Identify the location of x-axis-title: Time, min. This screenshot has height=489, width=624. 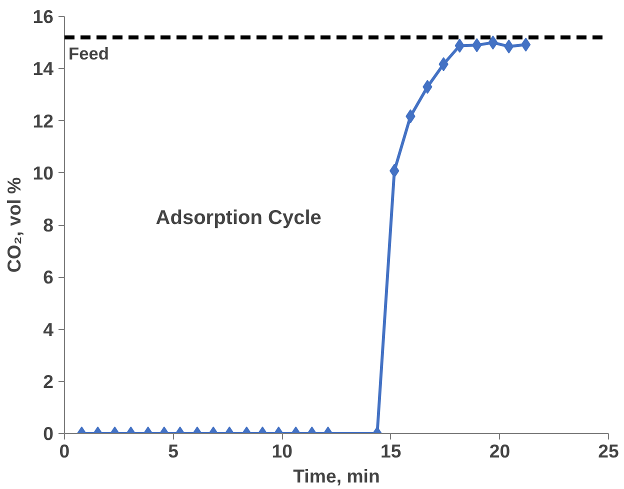
(336, 476).